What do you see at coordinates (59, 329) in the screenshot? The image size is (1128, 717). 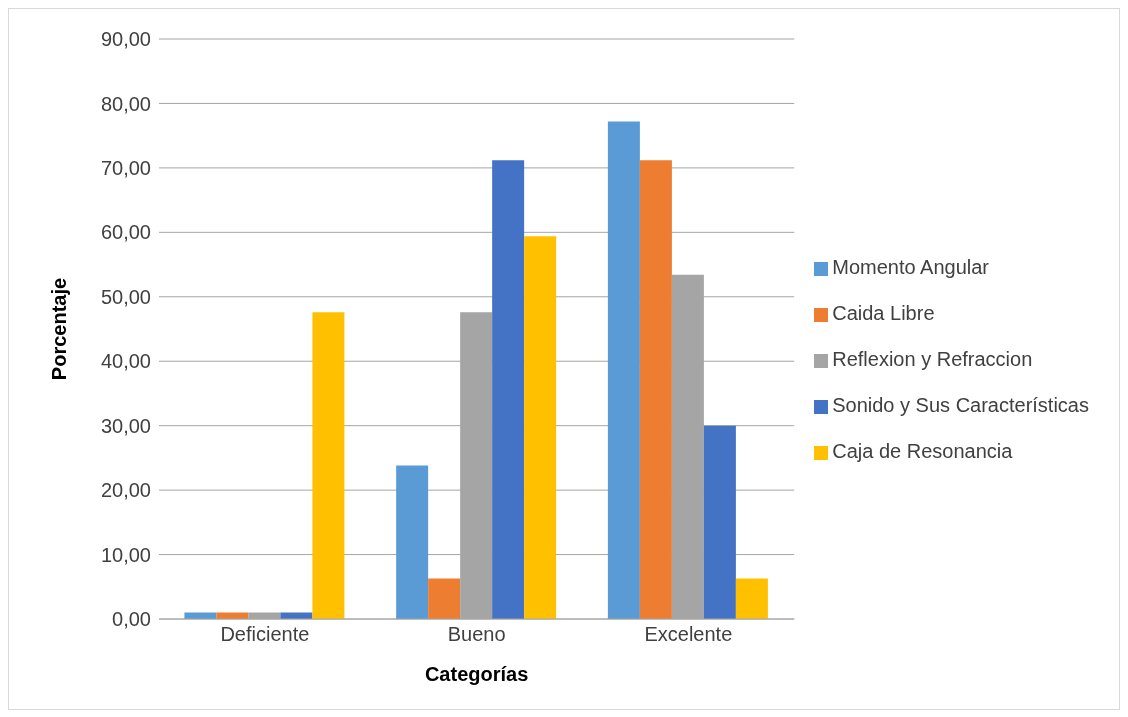 I see `y-axis-title: Porcentaje` at bounding box center [59, 329].